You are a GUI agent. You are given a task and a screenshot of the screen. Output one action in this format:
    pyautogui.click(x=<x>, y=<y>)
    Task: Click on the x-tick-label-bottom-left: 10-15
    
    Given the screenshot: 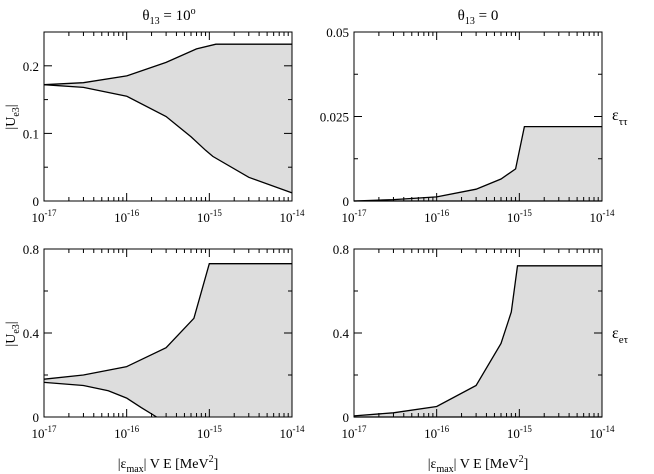 What is the action you would take?
    pyautogui.click(x=209, y=432)
    